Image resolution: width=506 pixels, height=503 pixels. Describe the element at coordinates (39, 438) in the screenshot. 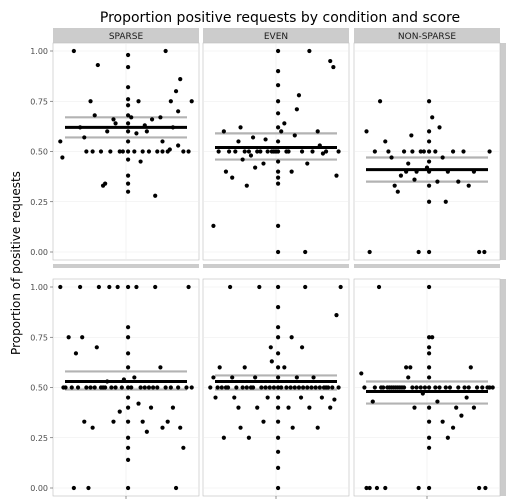

I see `y-tick-label: 0.25` at that location.